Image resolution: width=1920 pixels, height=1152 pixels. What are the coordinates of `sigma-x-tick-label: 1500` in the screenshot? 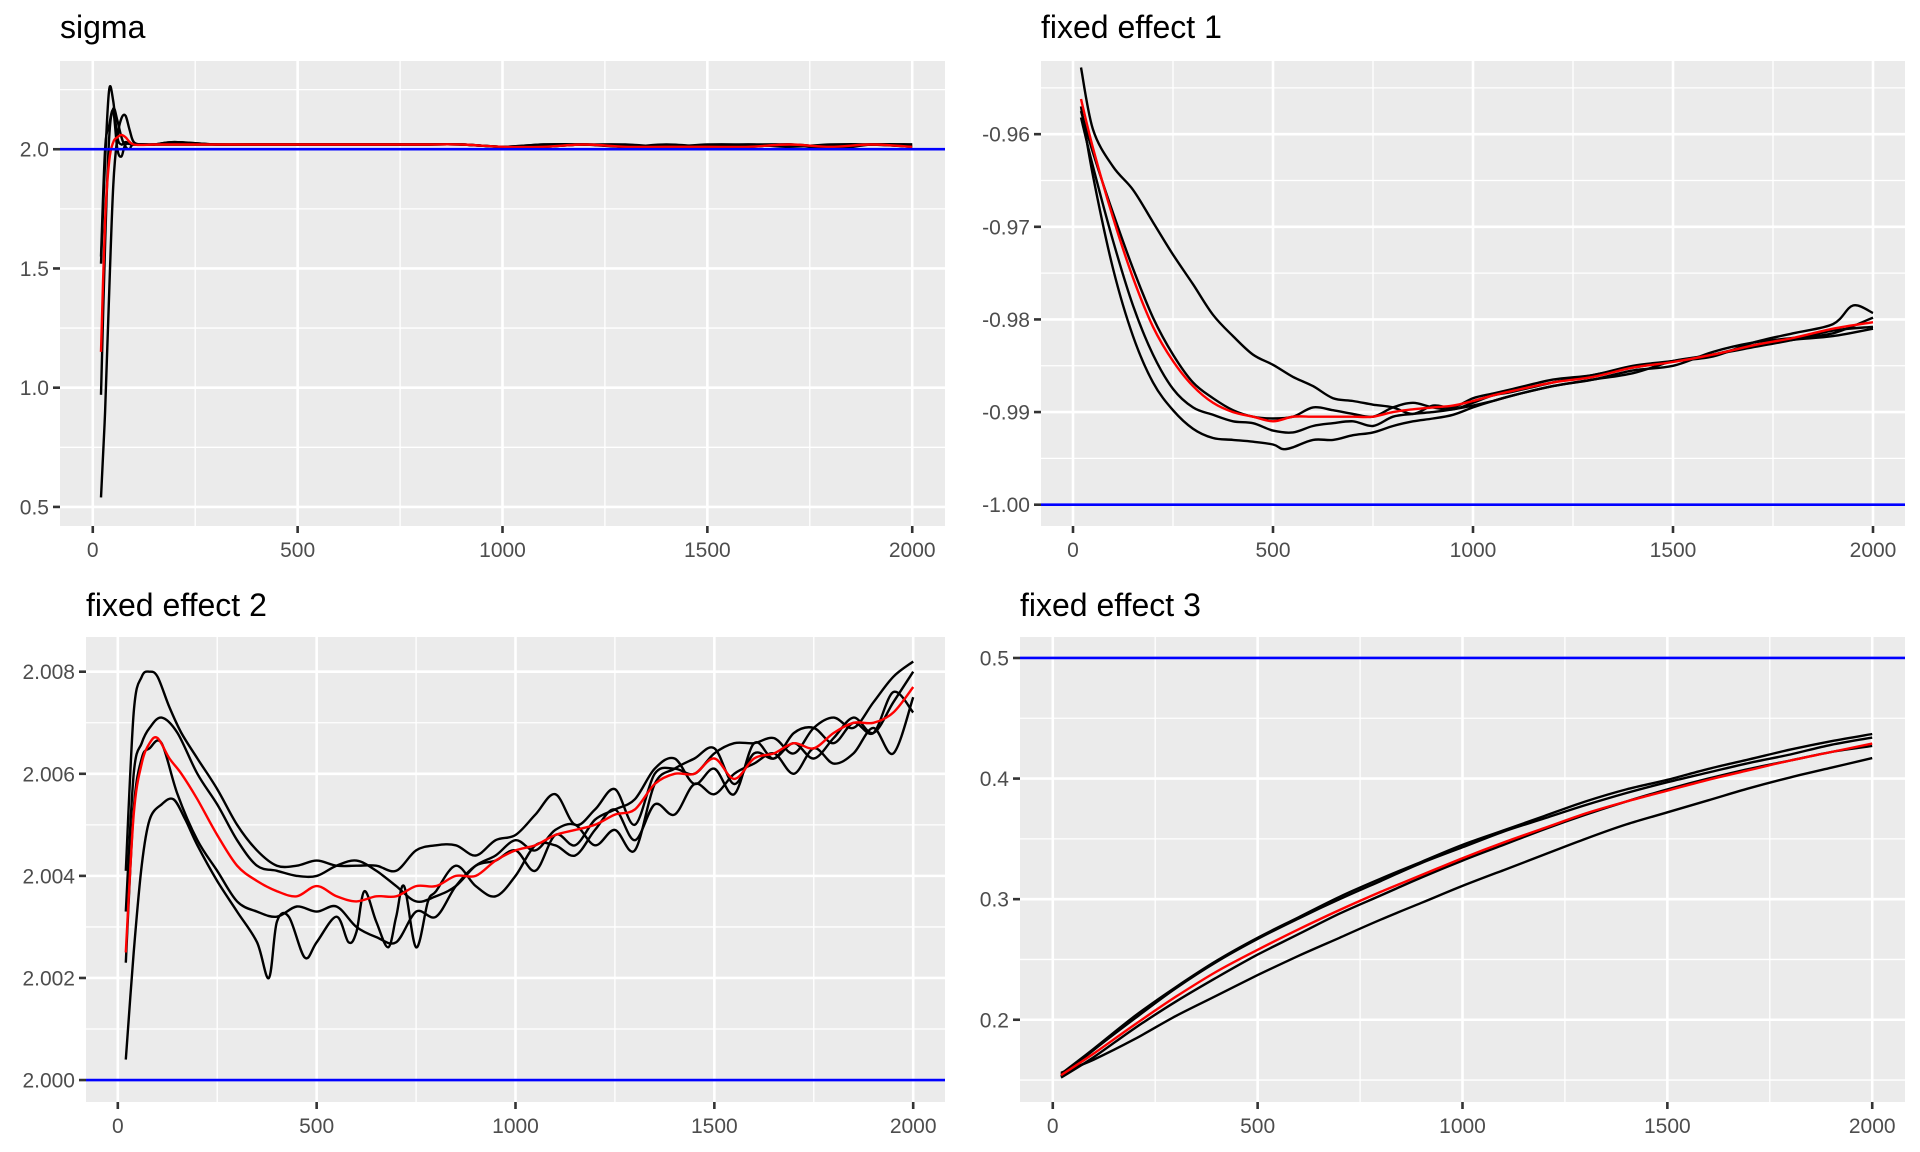 It's located at (707, 550).